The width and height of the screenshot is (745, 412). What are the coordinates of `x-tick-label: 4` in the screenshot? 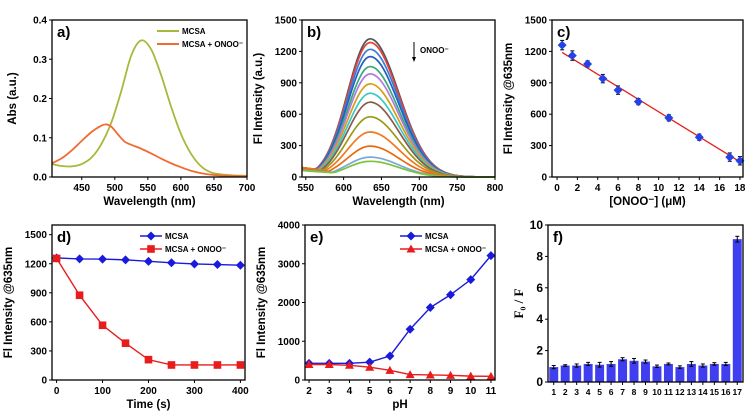 It's located at (598, 188).